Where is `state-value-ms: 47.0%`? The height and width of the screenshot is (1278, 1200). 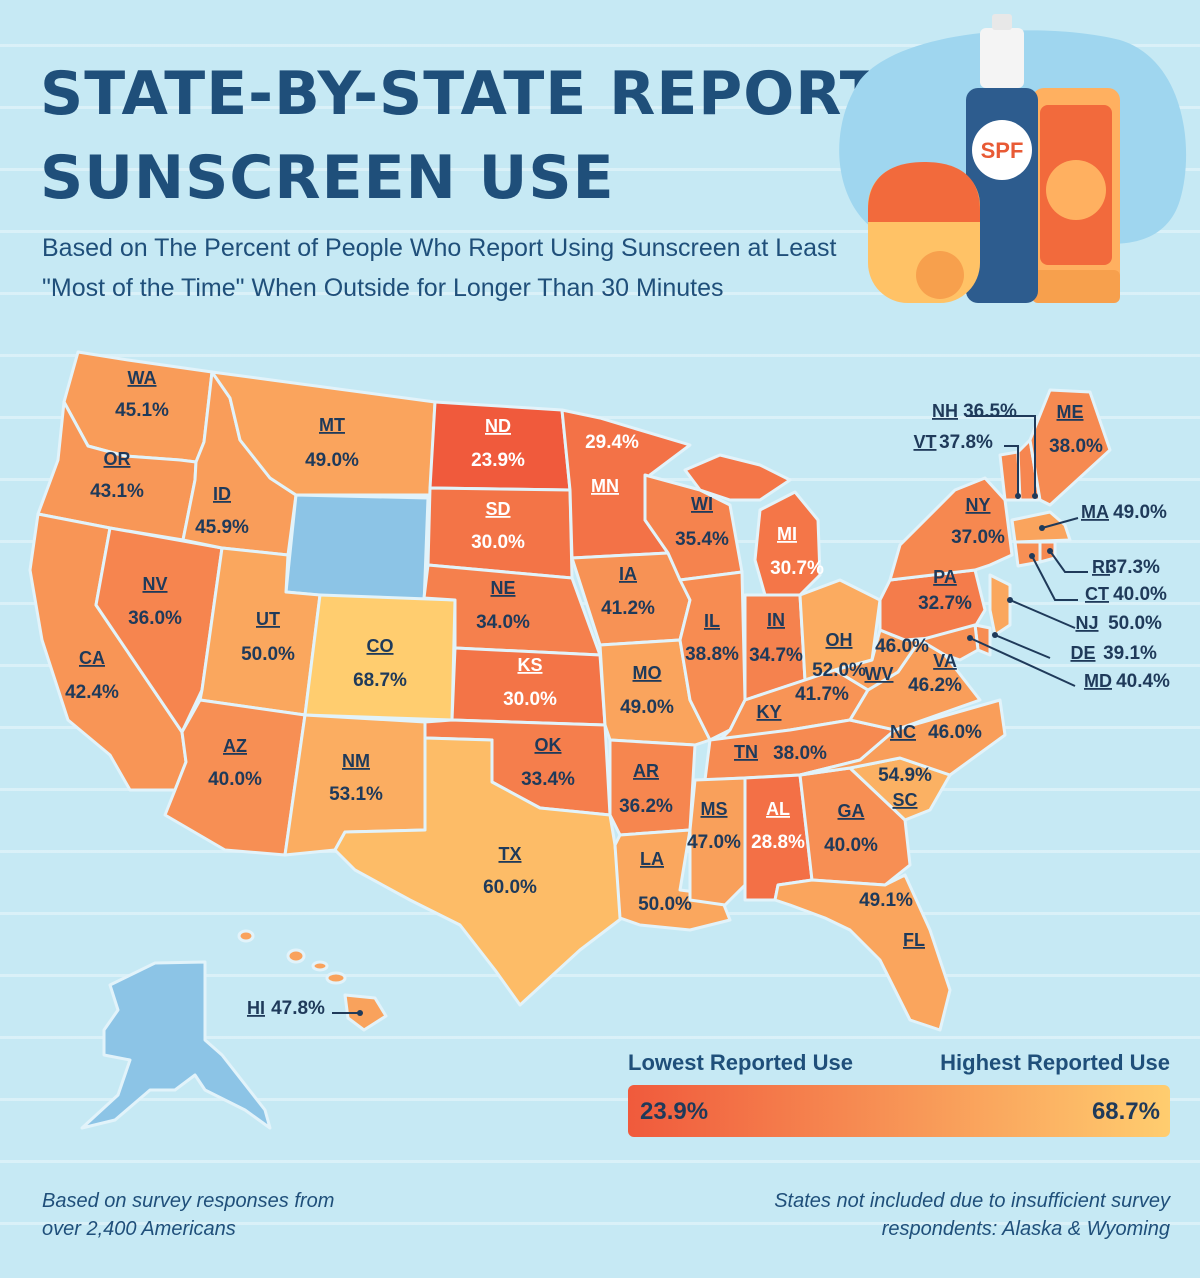
state-value-ms: 47.0% is located at coordinates (714, 842).